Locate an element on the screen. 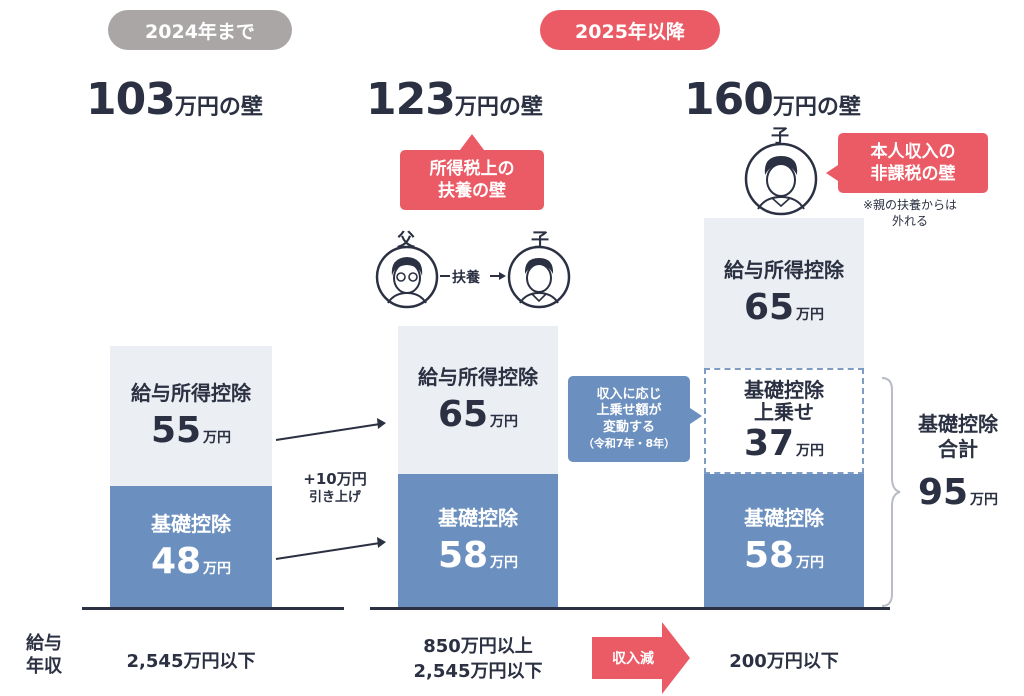  col3-extra-deduction: 基礎控除 上乗せ 37 万円 is located at coordinates (784, 421).